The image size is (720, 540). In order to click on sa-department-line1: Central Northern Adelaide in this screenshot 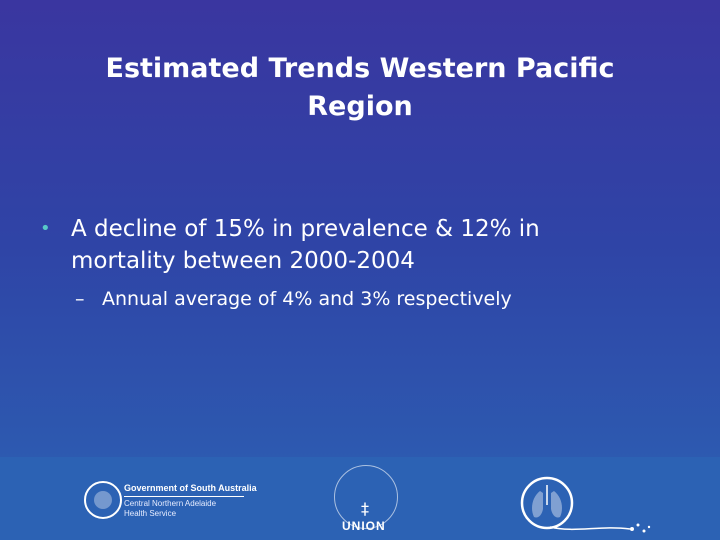, I will do `click(170, 503)`.